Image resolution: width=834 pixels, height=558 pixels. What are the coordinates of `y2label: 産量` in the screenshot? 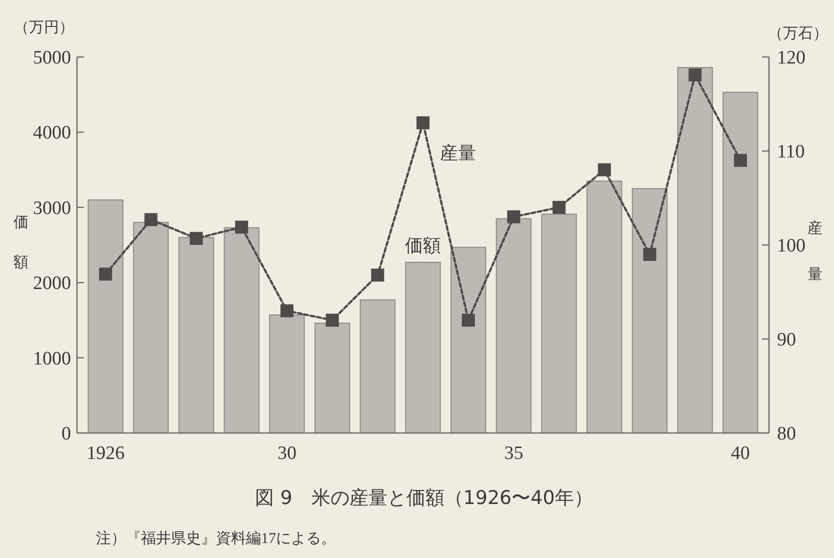 It's located at (815, 252).